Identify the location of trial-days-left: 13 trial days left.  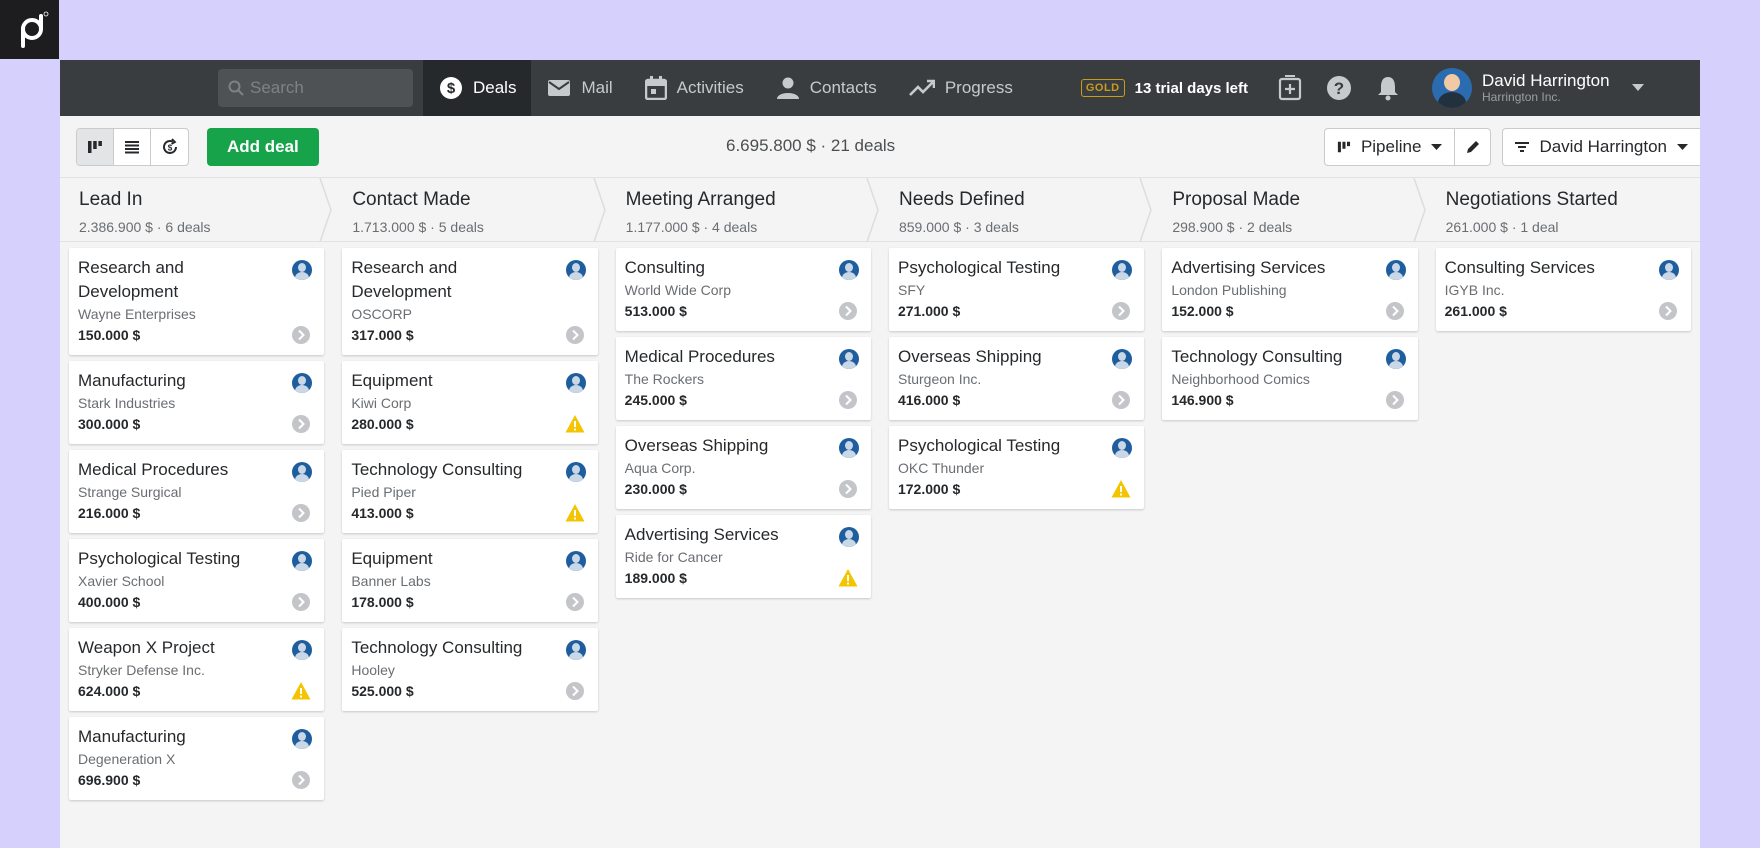
(1191, 88).